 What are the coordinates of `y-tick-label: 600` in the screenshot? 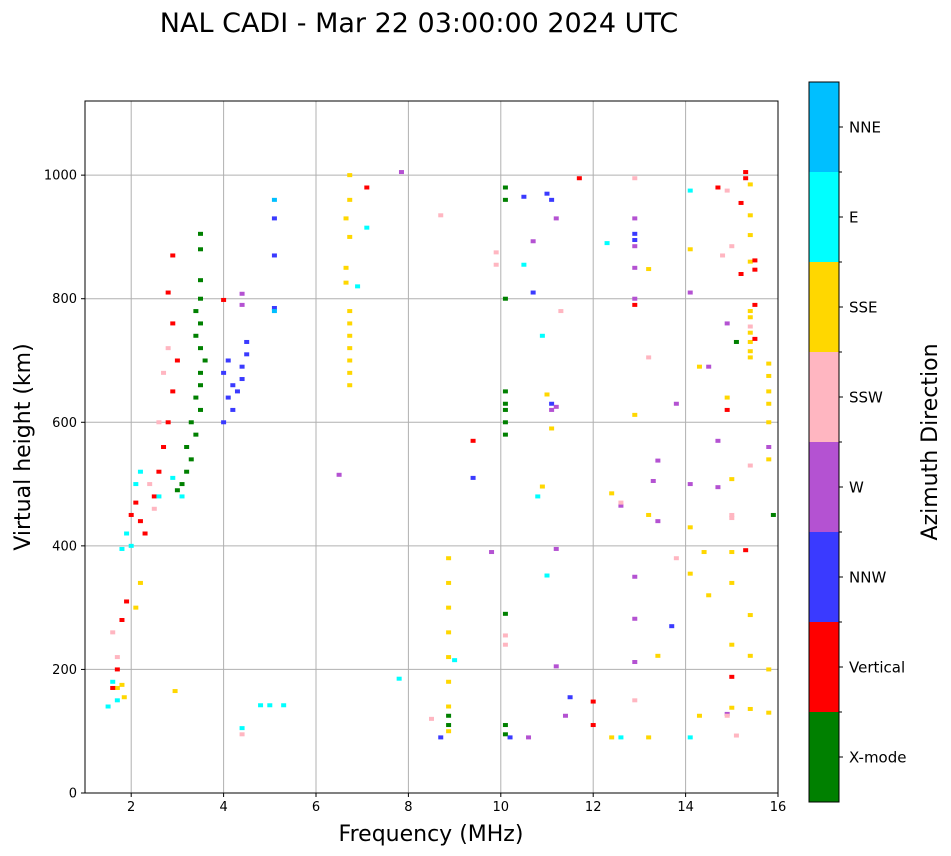 It's located at (64, 423).